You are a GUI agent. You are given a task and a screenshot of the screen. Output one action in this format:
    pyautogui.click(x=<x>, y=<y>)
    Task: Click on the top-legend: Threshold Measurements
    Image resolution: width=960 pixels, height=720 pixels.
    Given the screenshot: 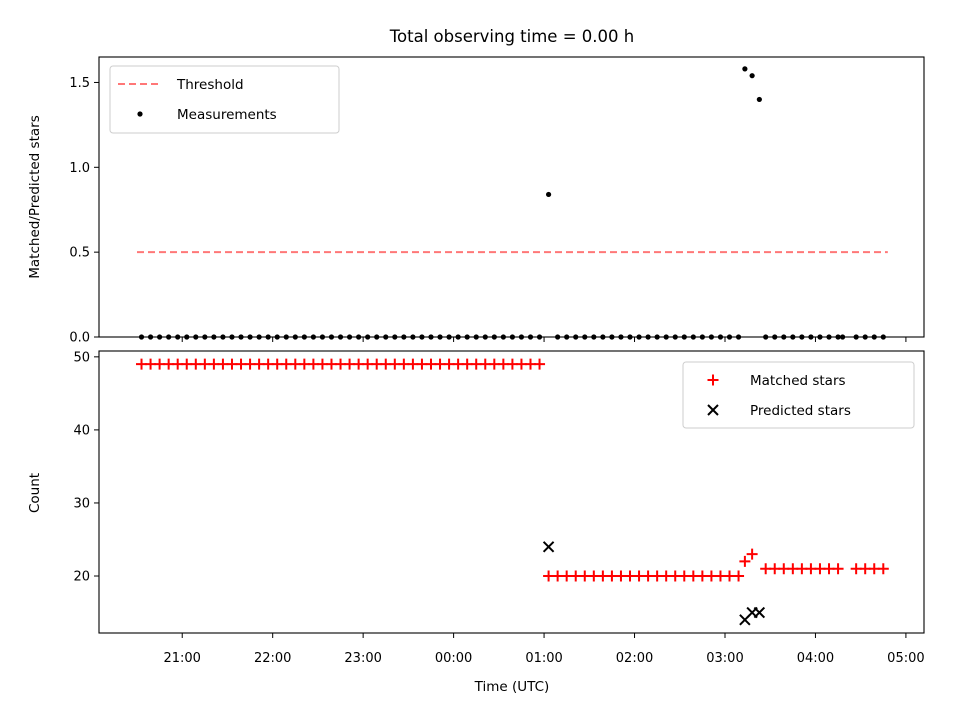 What is the action you would take?
    pyautogui.click(x=224, y=99)
    